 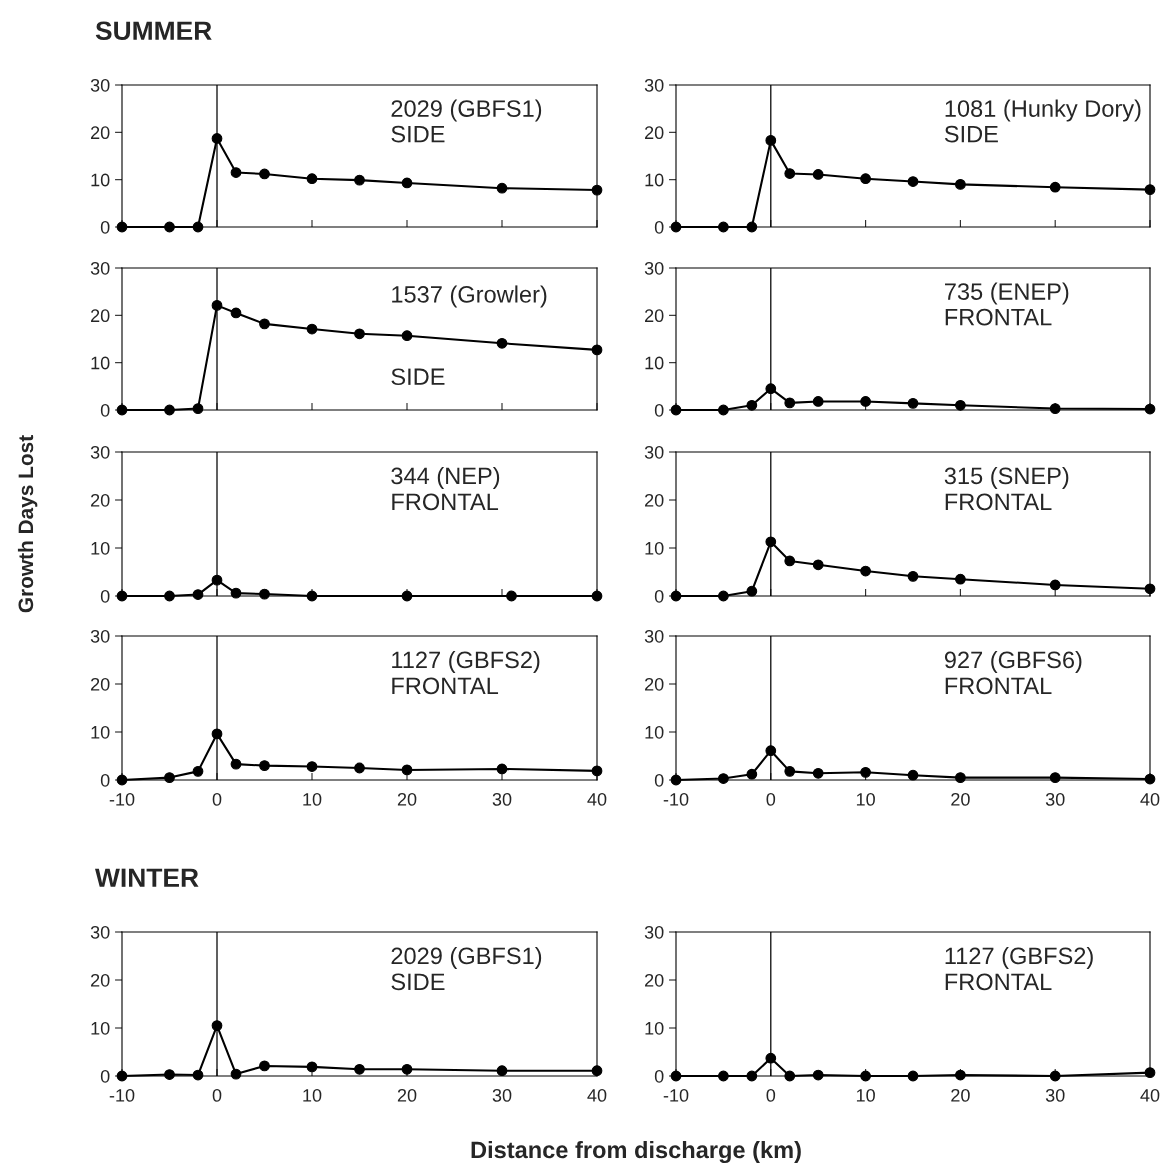 What do you see at coordinates (469, 296) in the screenshot?
I see `annotation: 1537 (Growler)` at bounding box center [469, 296].